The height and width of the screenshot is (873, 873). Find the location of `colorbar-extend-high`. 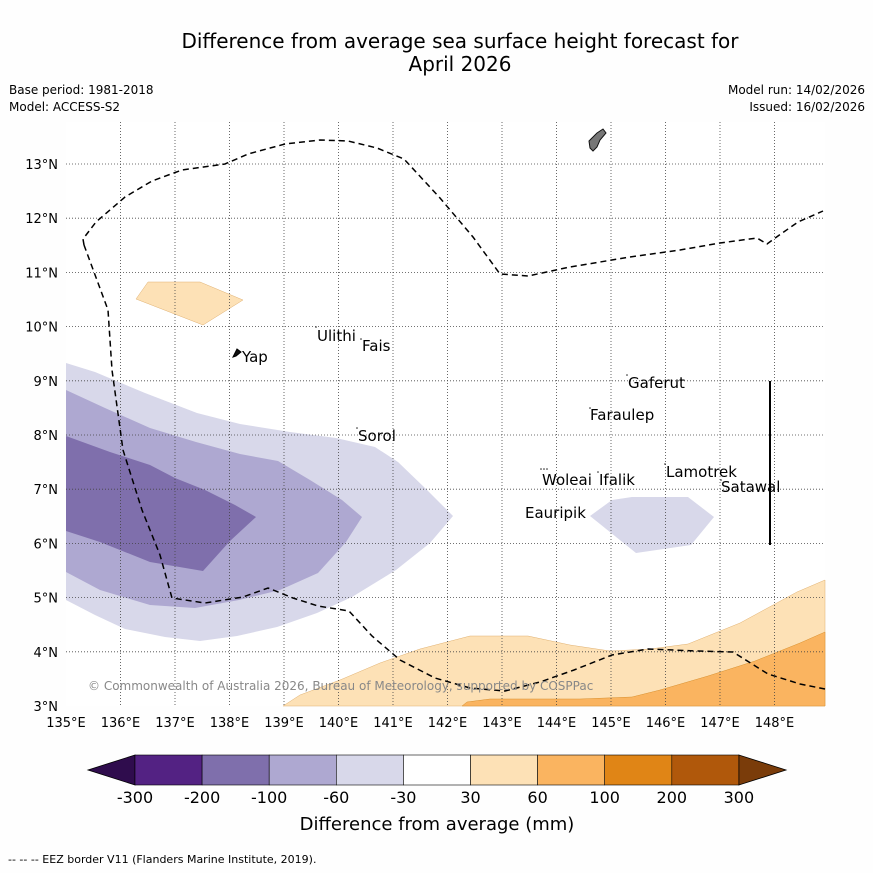

colorbar-extend-high is located at coordinates (763, 770).